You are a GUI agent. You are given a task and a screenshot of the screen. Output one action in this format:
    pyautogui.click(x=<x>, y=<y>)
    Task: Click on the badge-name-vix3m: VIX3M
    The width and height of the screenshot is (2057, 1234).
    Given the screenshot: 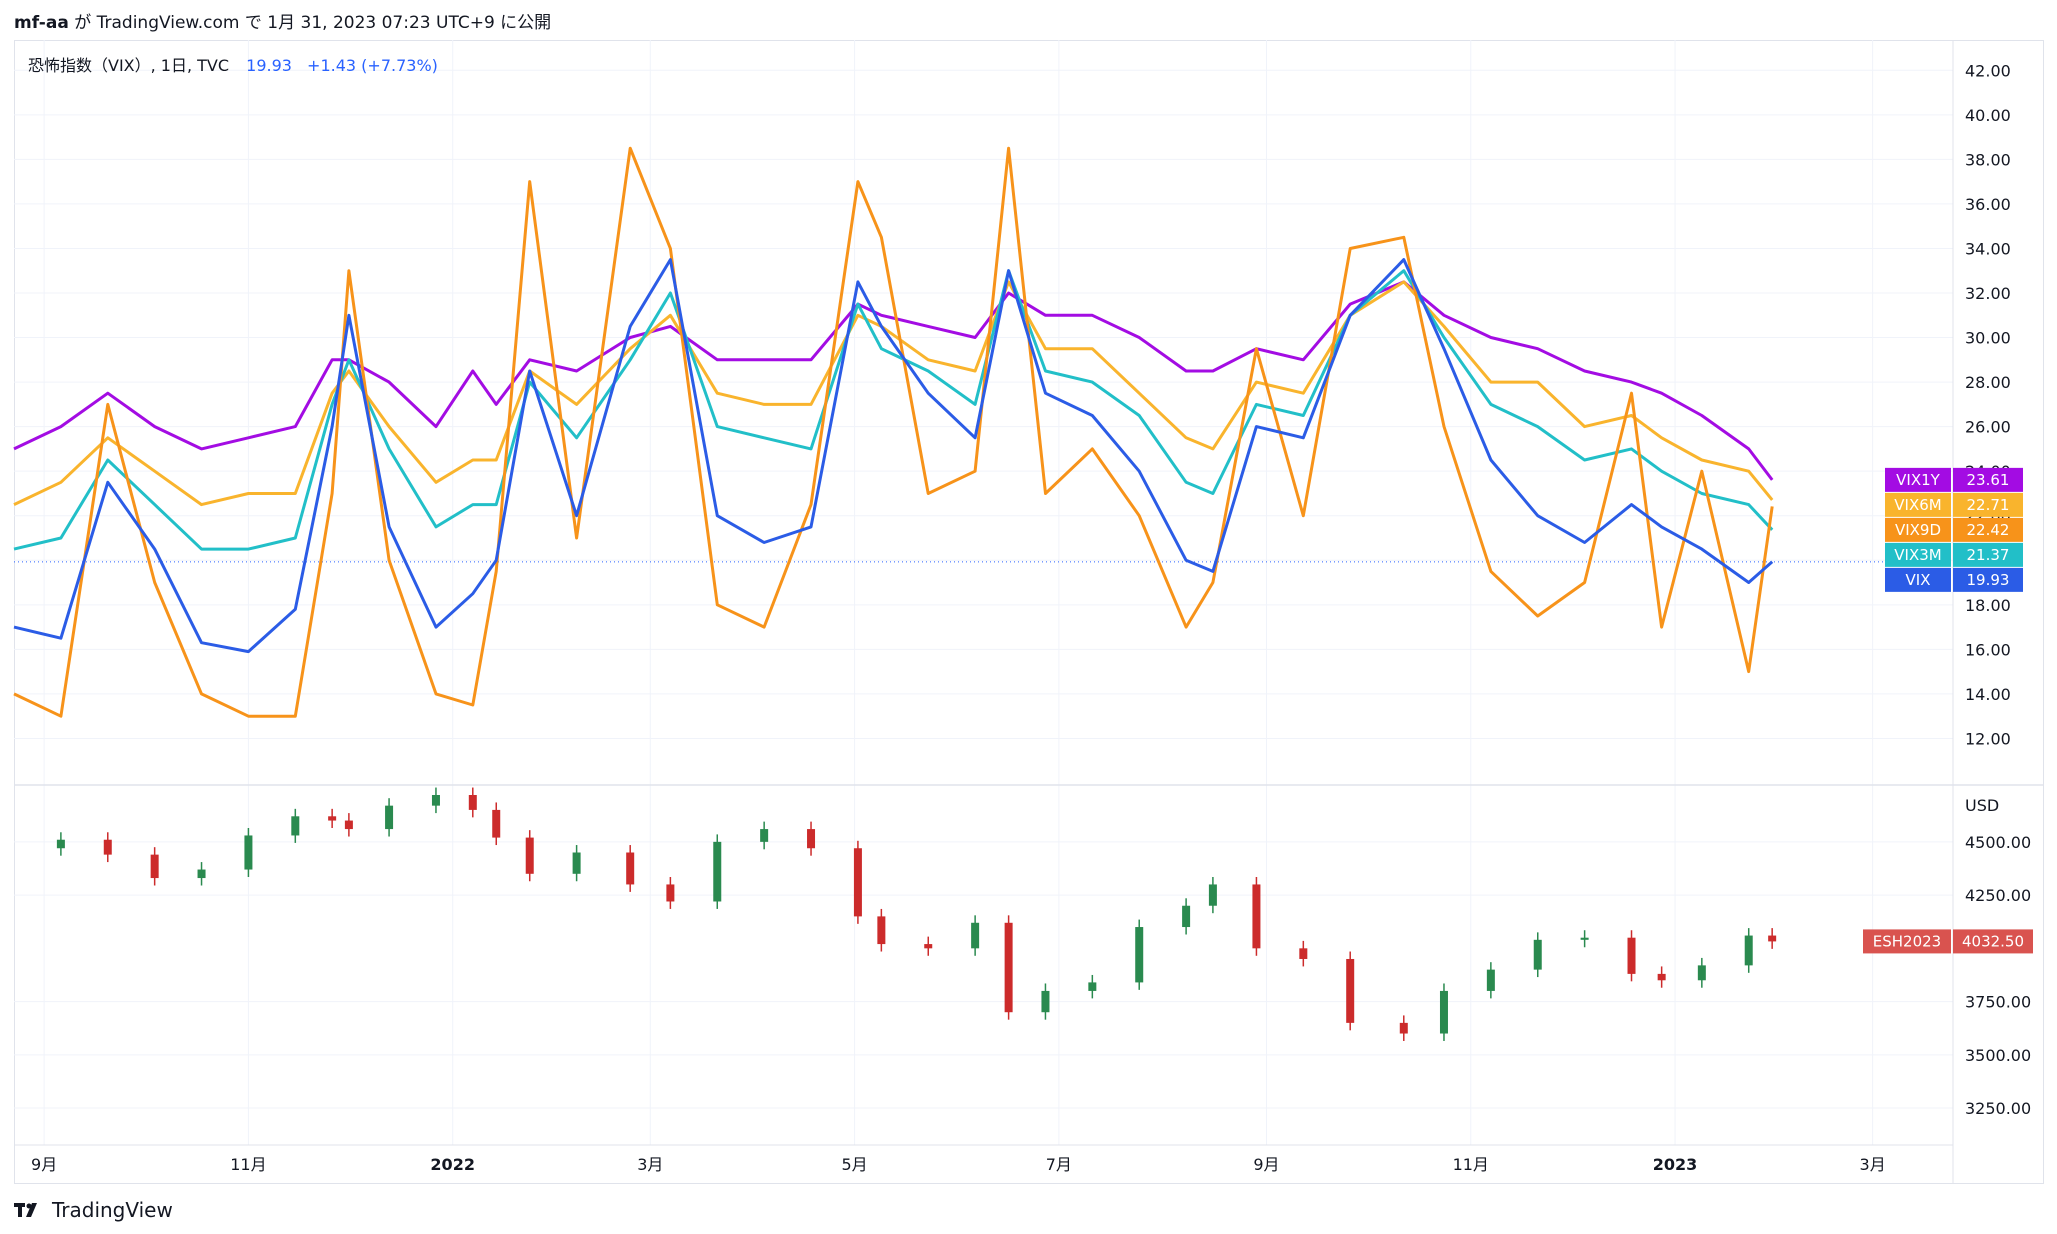 What is the action you would take?
    pyautogui.click(x=1917, y=555)
    